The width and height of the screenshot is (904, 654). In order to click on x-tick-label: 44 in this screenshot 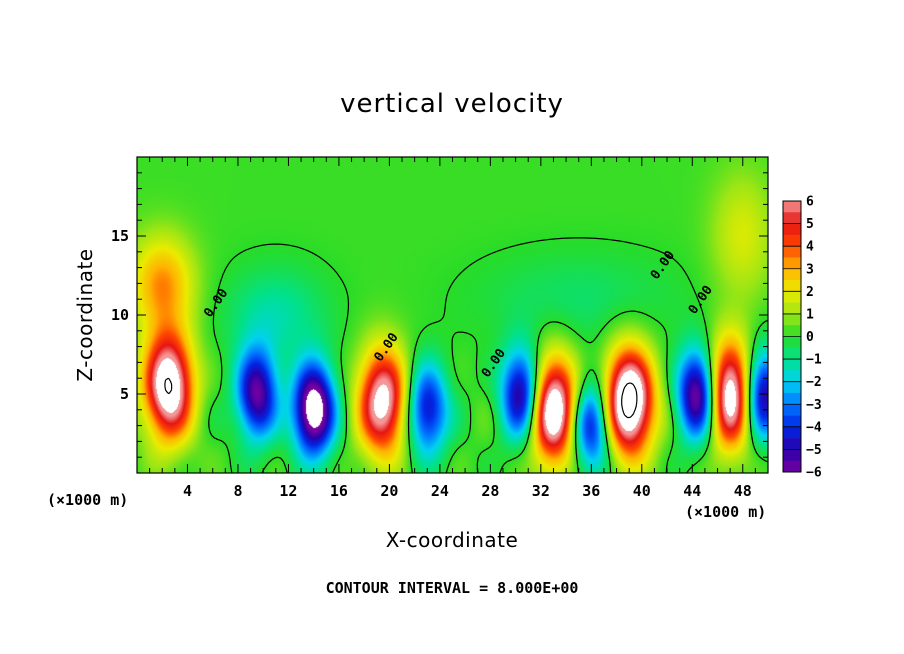, I will do `click(692, 491)`.